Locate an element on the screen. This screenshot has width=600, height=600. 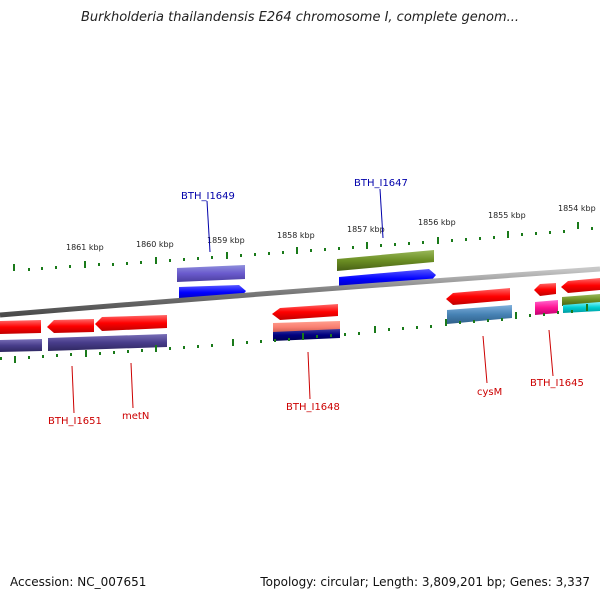
tick-label: 1855 kbp is located at coordinates (507, 215).